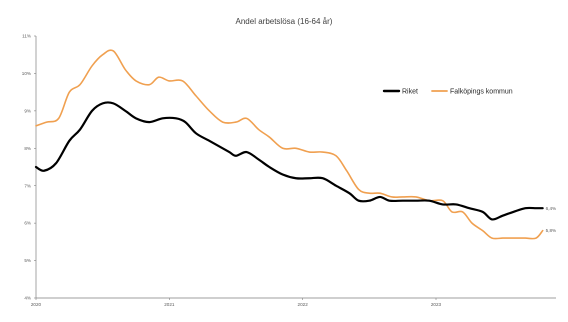  Describe the element at coordinates (27, 223) in the screenshot. I see `y-tick-label: 6%` at that location.